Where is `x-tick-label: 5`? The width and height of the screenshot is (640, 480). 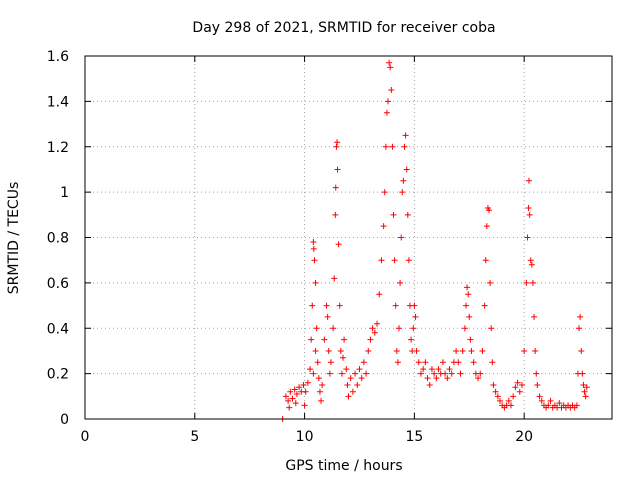 x-tick-label: 5 is located at coordinates (194, 437).